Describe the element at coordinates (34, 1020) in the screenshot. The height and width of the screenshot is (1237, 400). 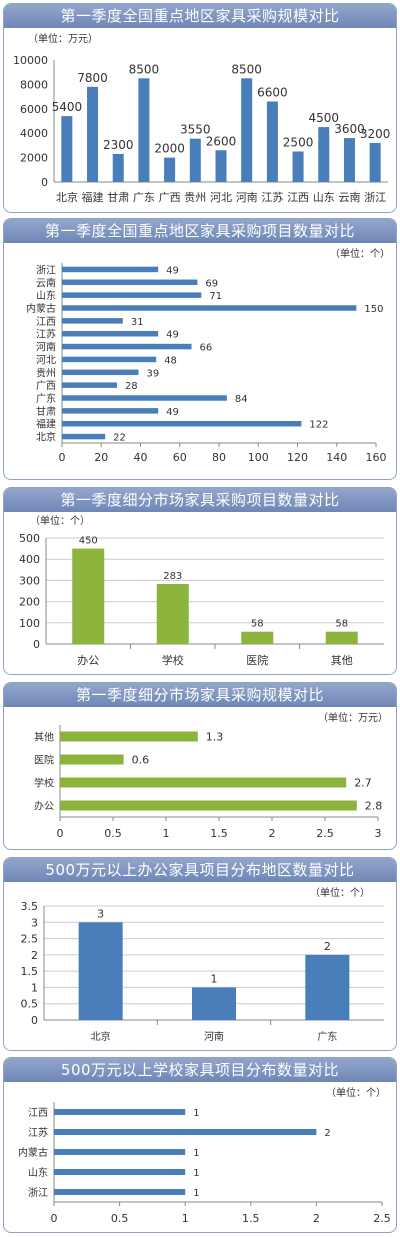
I see `y-tick-label: 0` at that location.